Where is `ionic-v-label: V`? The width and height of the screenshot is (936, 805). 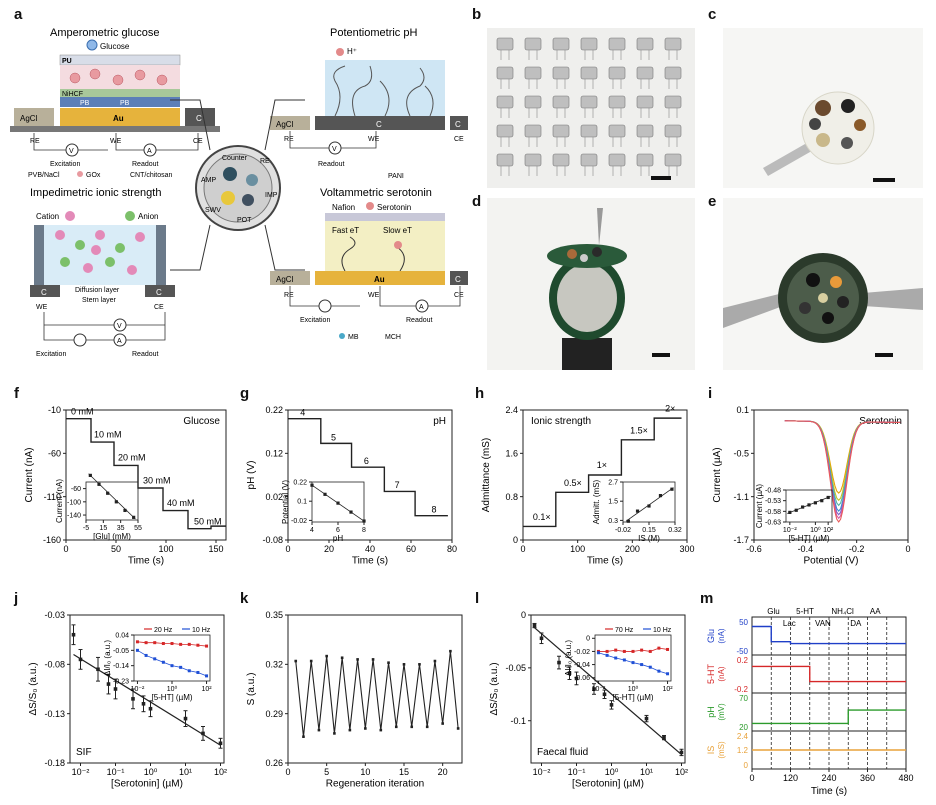 ionic-v-label: V is located at coordinates (119, 326).